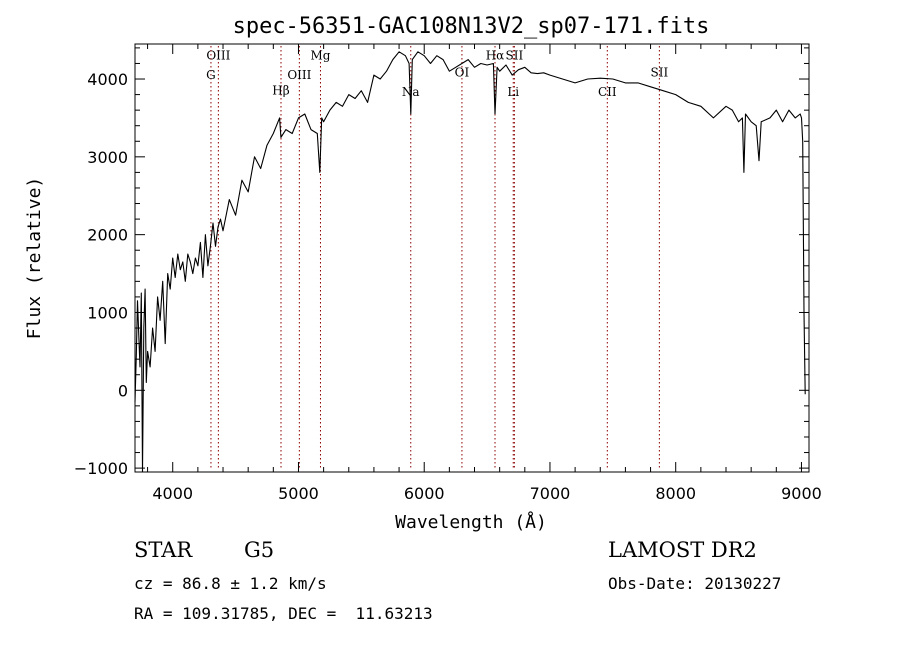 This screenshot has width=900, height=649. What do you see at coordinates (107, 79) in the screenshot?
I see `y-tick-label: 4000` at bounding box center [107, 79].